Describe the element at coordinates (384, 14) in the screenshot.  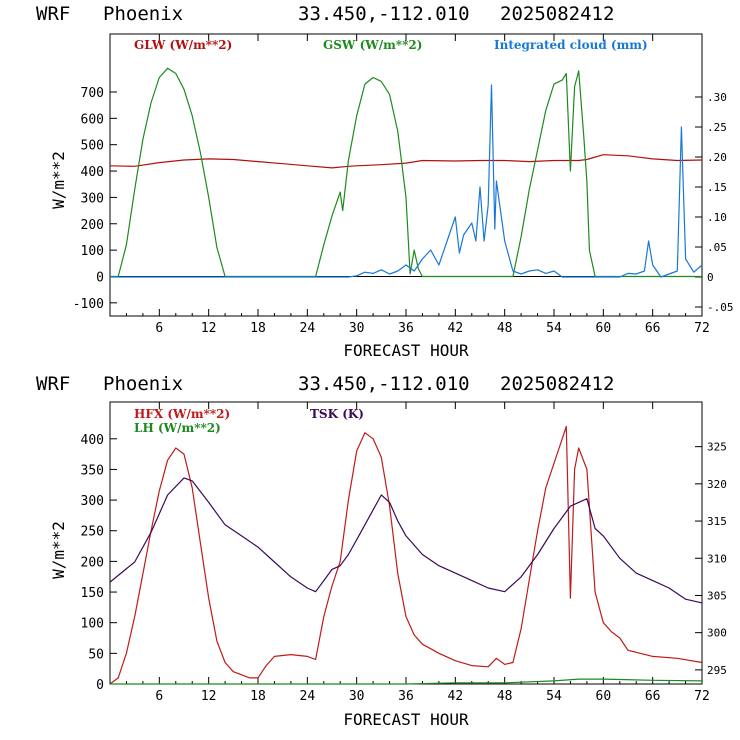
I see `chart-1-coords: 33.450,-112.010` at that location.